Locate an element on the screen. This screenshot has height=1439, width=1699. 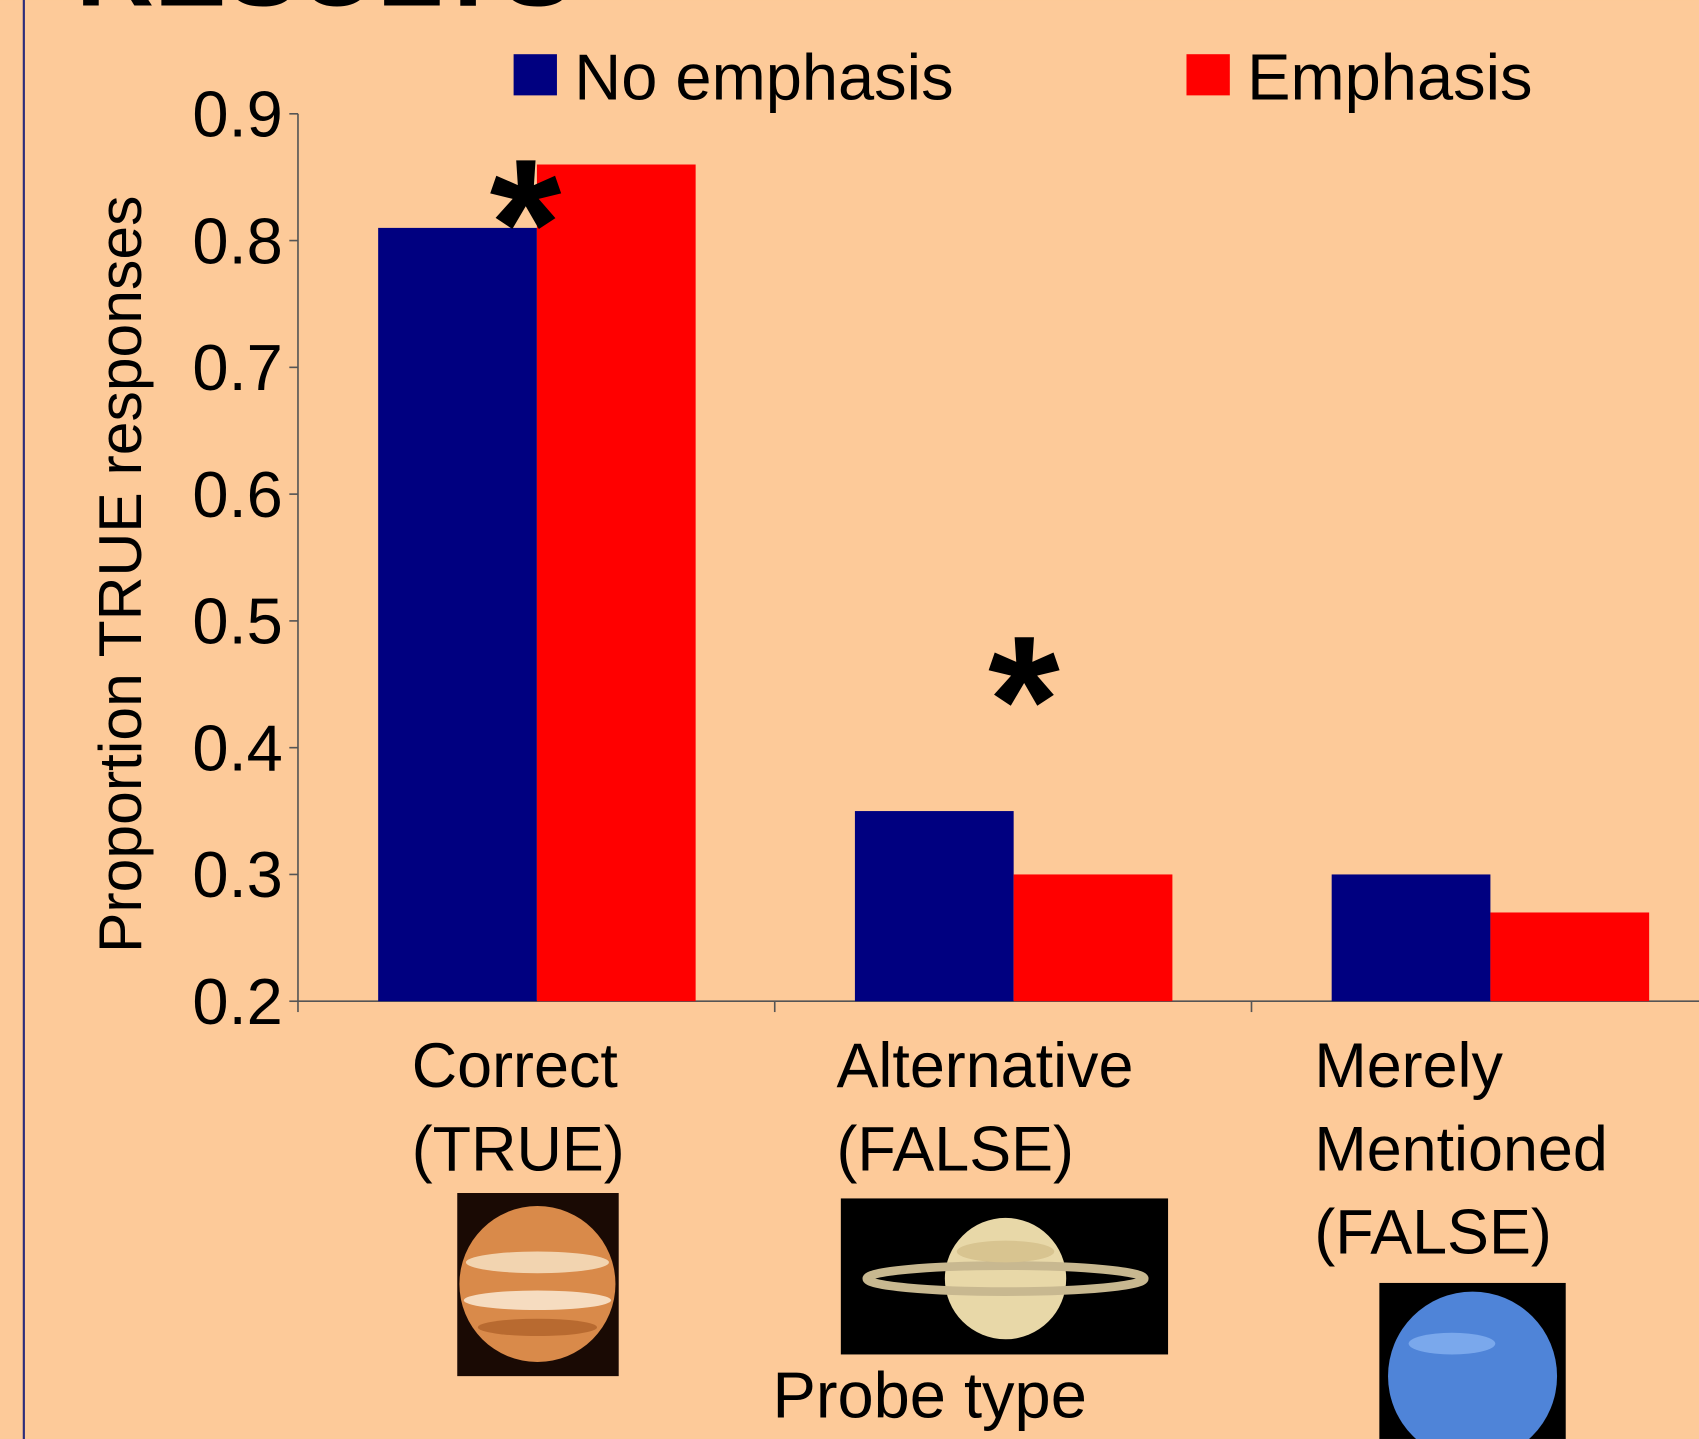
y-tick-label: 0.8 is located at coordinates (237, 240).